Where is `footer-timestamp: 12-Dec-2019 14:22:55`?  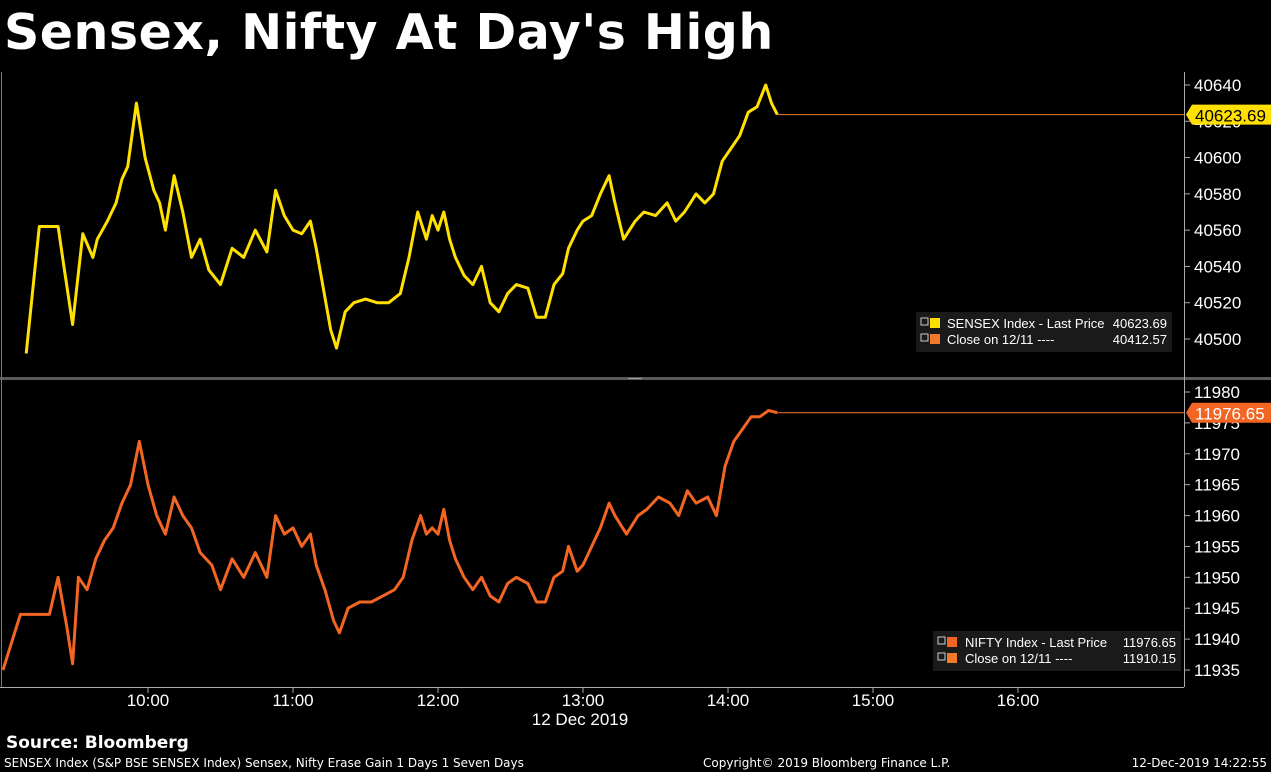
footer-timestamp: 12-Dec-2019 14:22:55 is located at coordinates (1199, 763).